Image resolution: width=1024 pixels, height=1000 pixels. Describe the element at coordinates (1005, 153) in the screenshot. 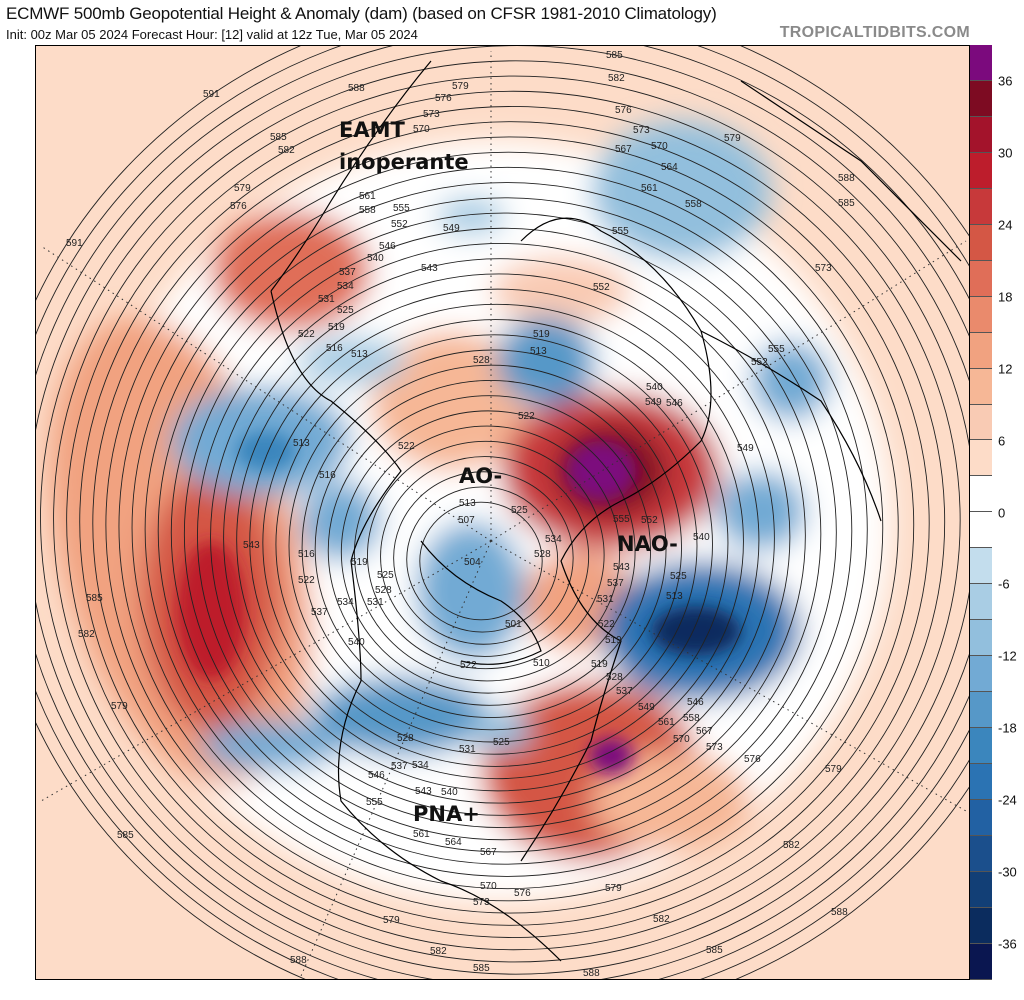

I see `colorbar-tick-label: 30` at that location.